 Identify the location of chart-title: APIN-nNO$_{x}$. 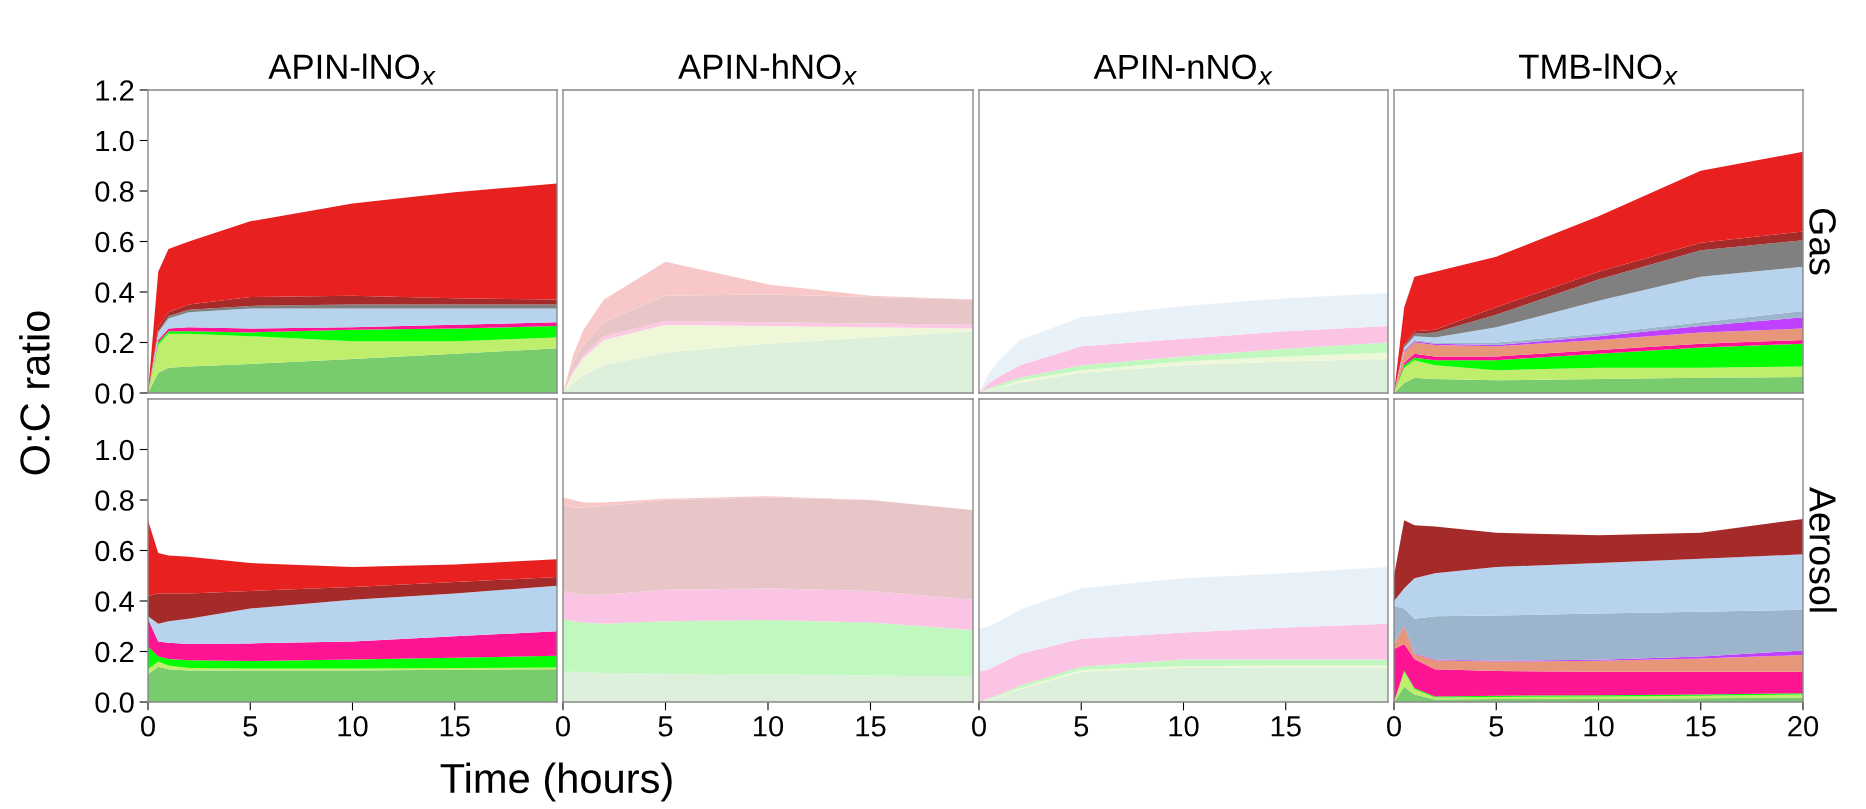
(1183, 69).